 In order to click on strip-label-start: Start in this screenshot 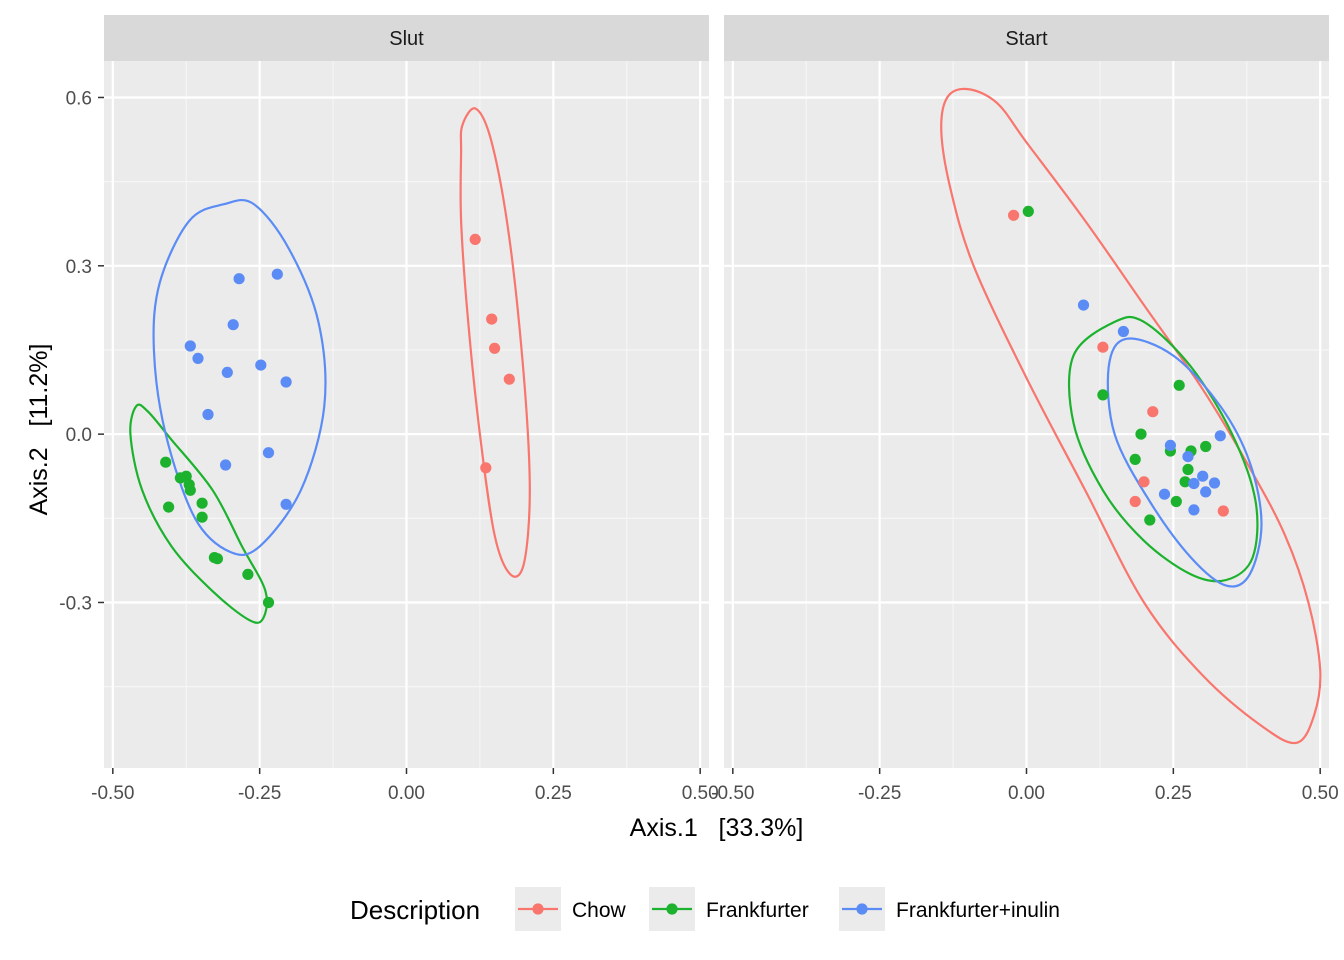, I will do `click(1026, 39)`.